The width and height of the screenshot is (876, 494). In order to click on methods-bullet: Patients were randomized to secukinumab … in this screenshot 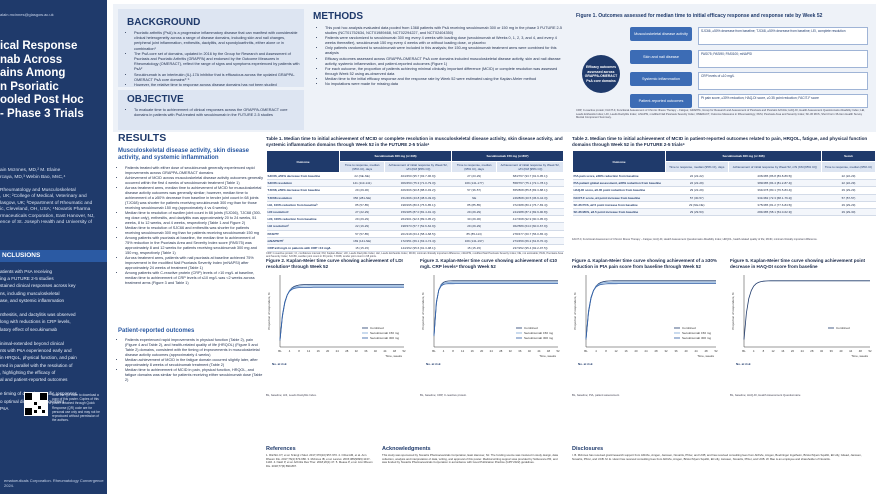, I will do `click(445, 41)`.